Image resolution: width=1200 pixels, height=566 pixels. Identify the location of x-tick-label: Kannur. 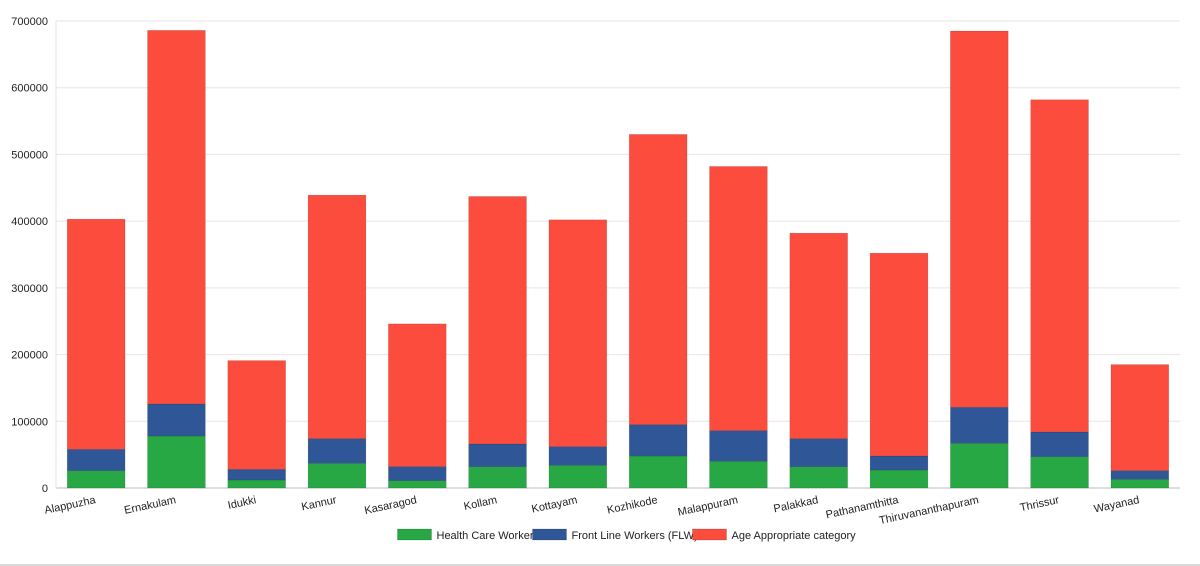
(319, 503).